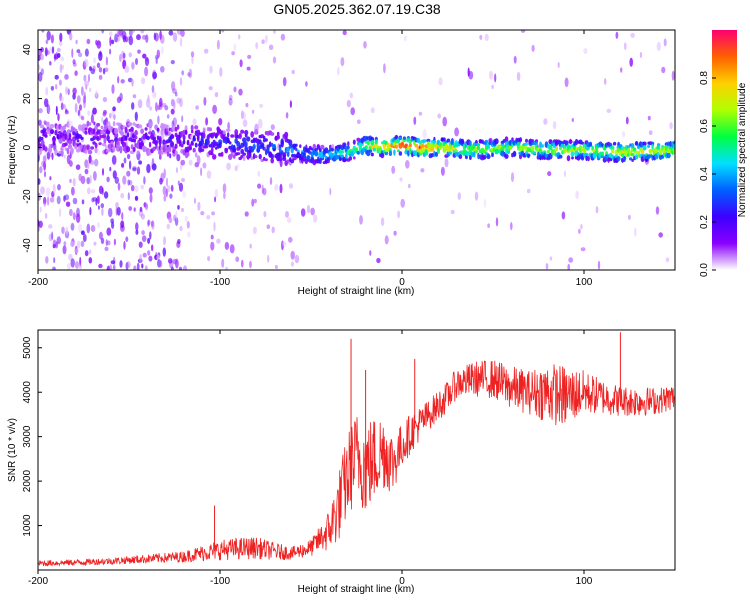  Describe the element at coordinates (27, 347) in the screenshot. I see `snr-y-tick-label: 5000` at that location.